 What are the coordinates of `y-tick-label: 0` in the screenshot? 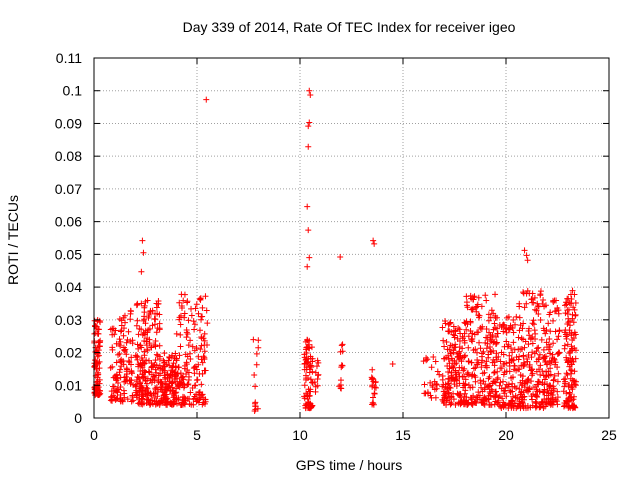 It's located at (78, 418).